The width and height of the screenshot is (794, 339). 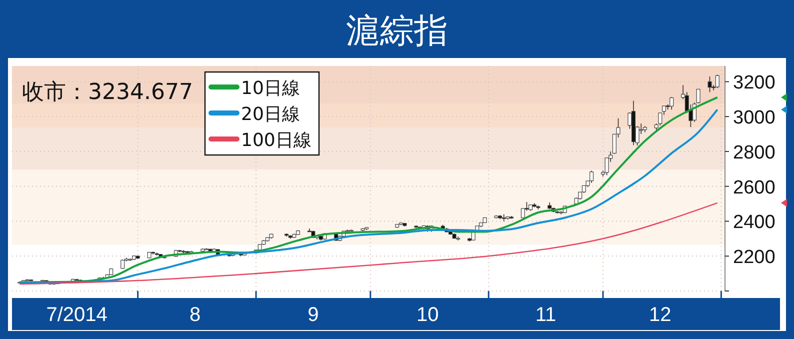 I want to click on x-tick-label: 12, so click(x=660, y=315).